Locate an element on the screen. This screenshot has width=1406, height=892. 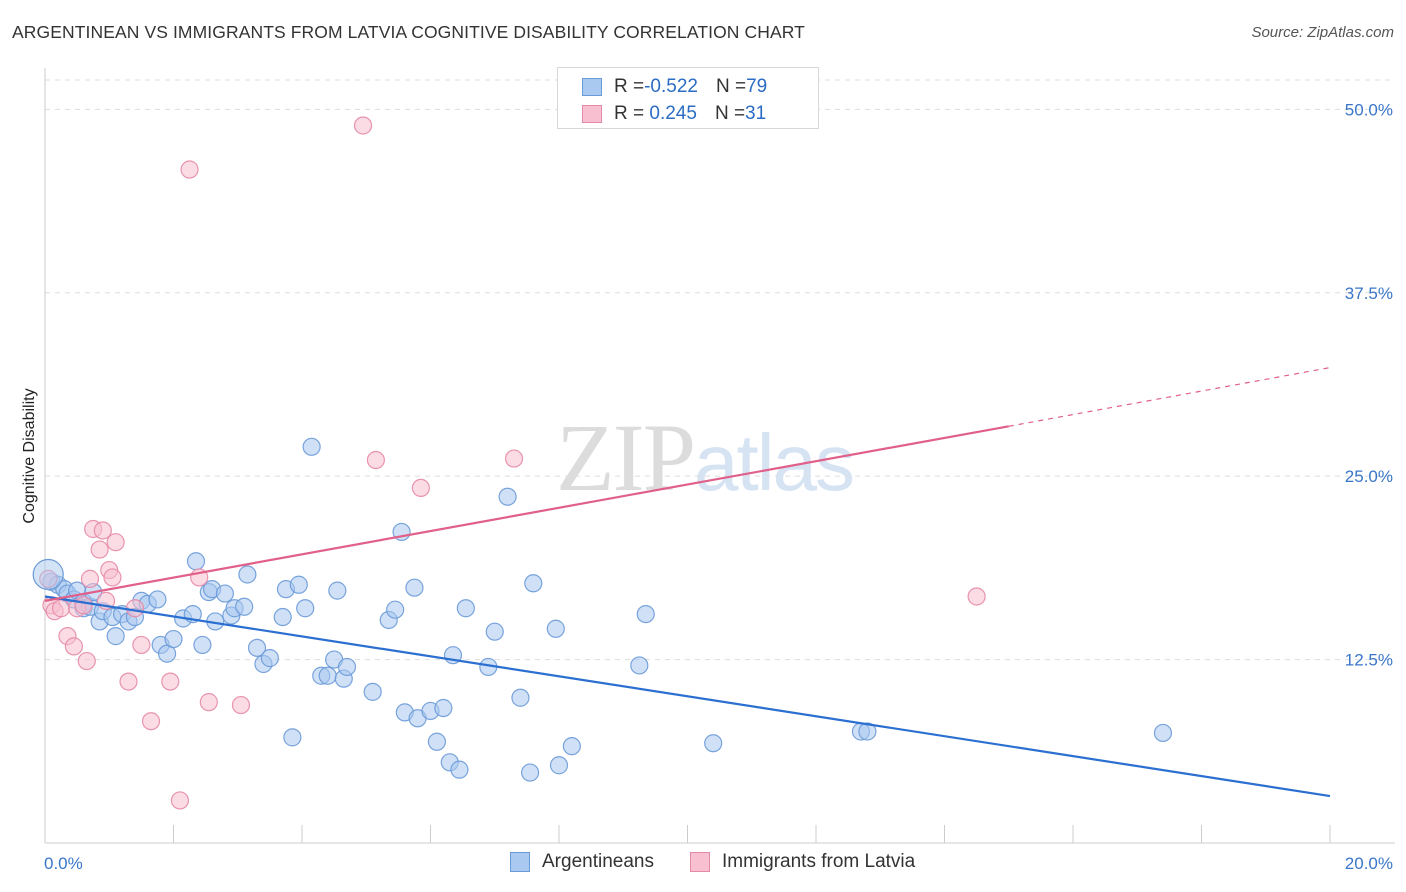
legend-item-latvia: Immigrants from Latvia is located at coordinates (802, 862).